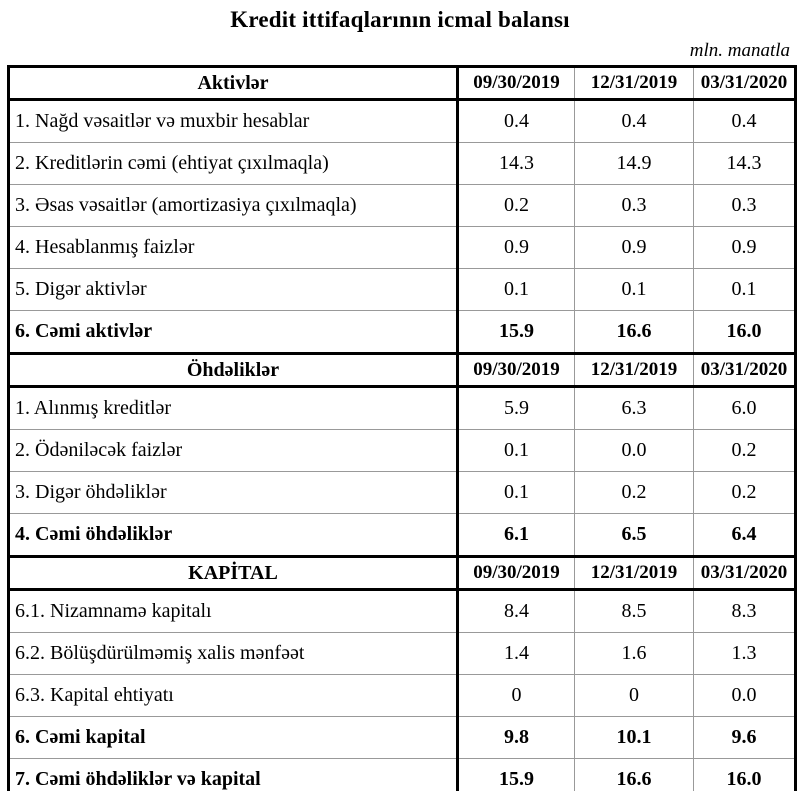 The height and width of the screenshot is (791, 800). Describe the element at coordinates (739, 50) in the screenshot. I see `unit-note: mln. manatla` at that location.